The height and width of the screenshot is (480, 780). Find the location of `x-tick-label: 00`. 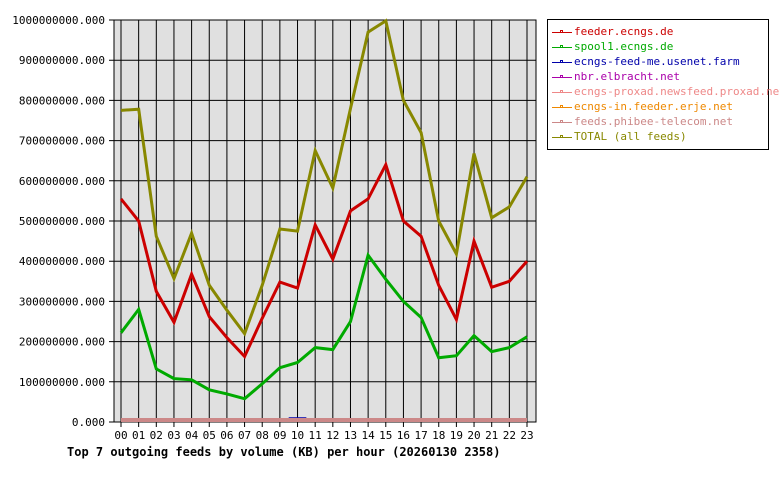

x-tick-label: 00 is located at coordinates (120, 435).